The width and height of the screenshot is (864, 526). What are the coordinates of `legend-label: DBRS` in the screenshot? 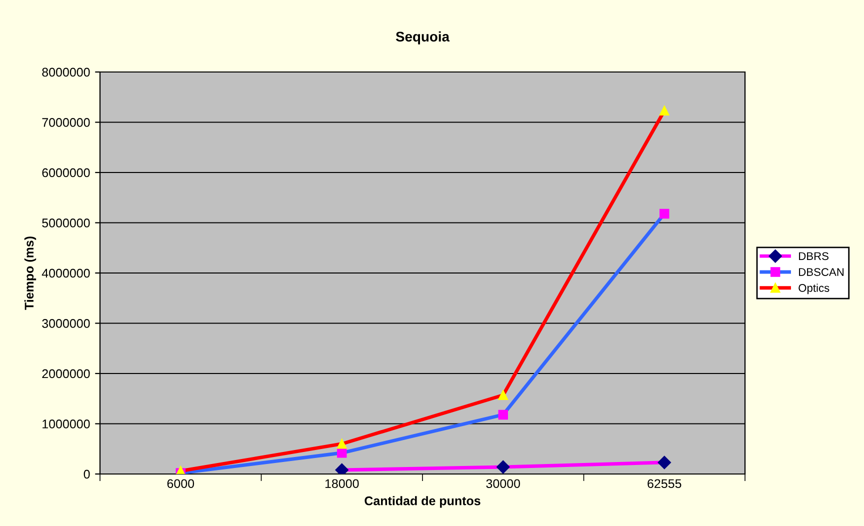 It's located at (813, 256).